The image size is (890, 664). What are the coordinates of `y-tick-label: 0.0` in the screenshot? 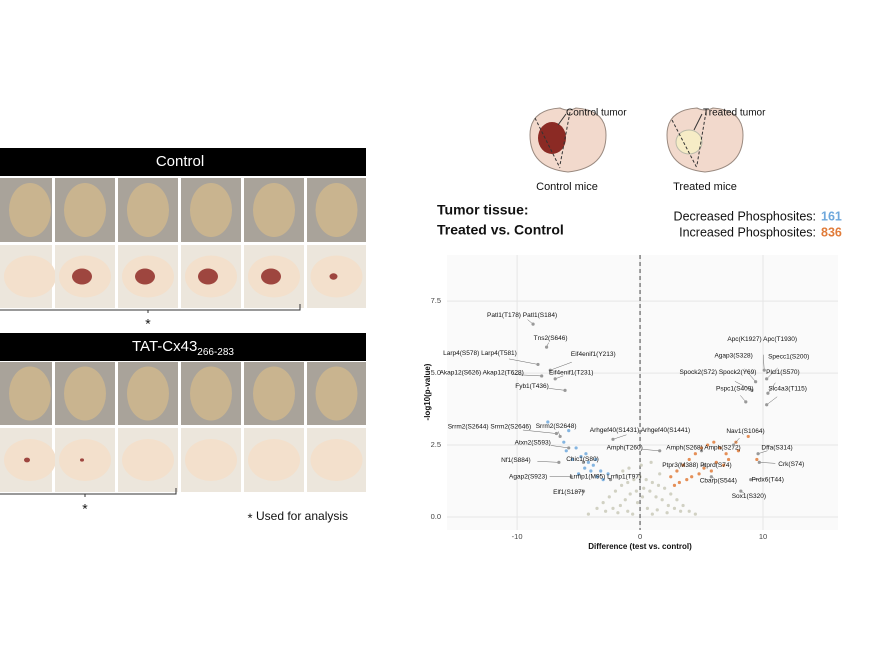 It's located at (436, 516).